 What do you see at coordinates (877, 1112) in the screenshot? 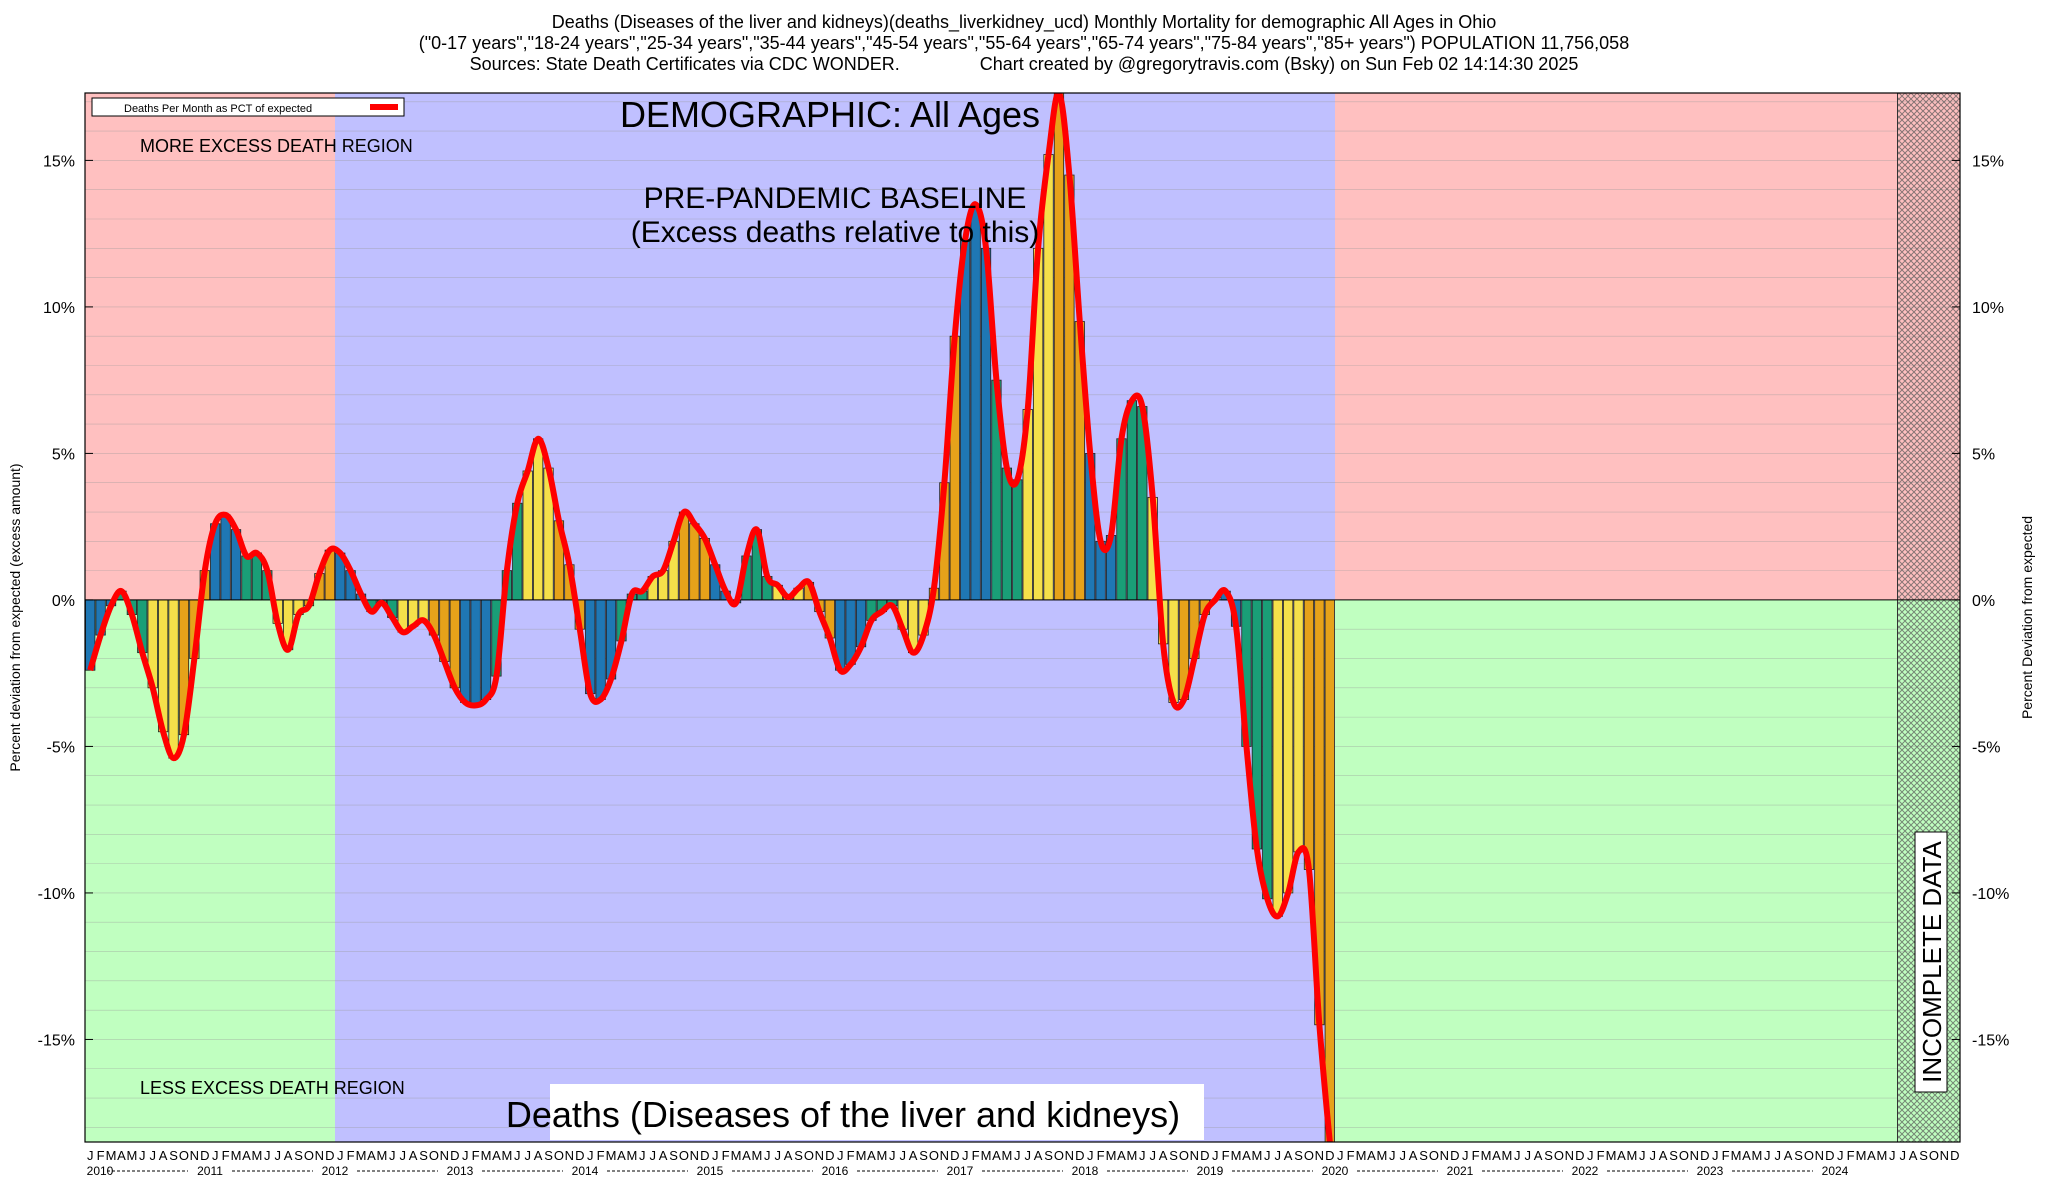
I see `cause-label-bg` at bounding box center [877, 1112].